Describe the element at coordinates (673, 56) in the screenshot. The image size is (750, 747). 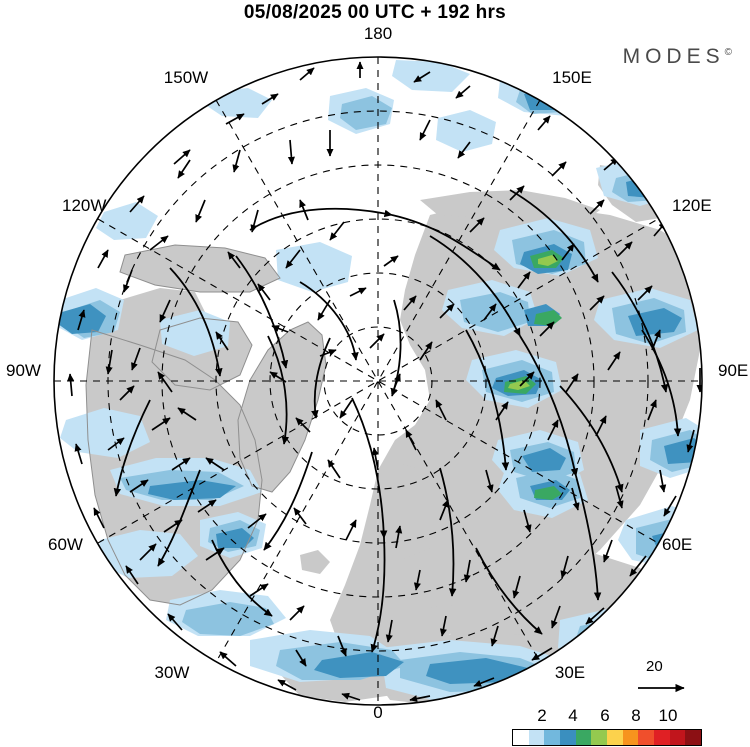
I see `logo-text: MODES` at that location.